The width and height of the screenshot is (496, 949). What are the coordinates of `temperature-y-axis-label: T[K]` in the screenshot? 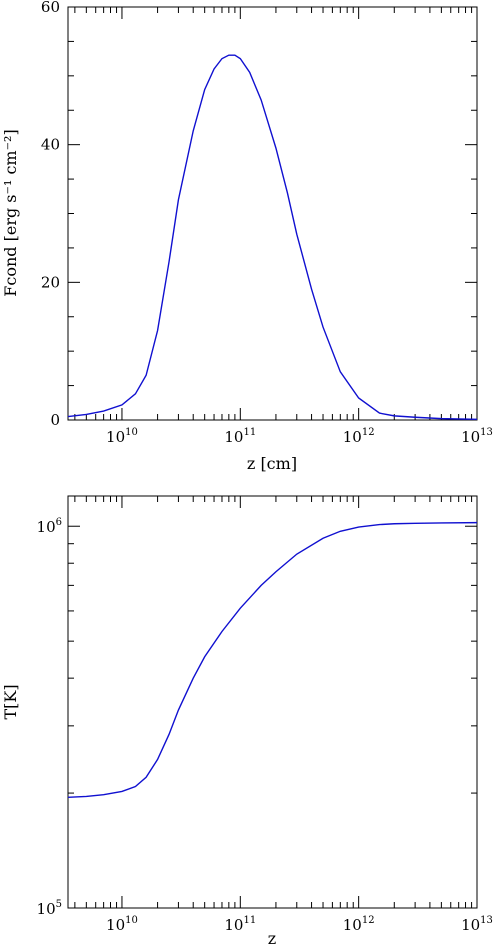 It's located at (10, 701).